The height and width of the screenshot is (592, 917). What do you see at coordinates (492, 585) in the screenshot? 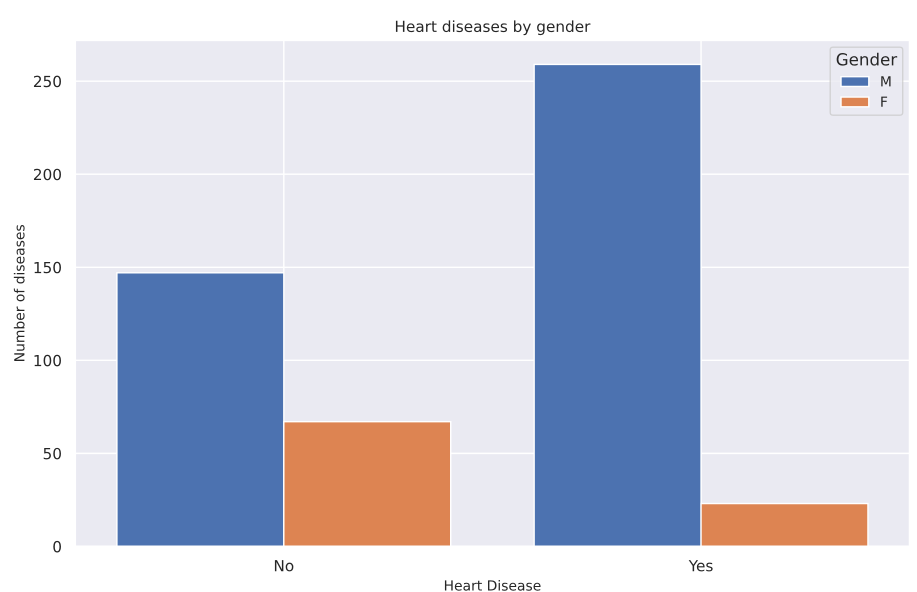
I see `x-axis-title: Heart Disease` at bounding box center [492, 585].